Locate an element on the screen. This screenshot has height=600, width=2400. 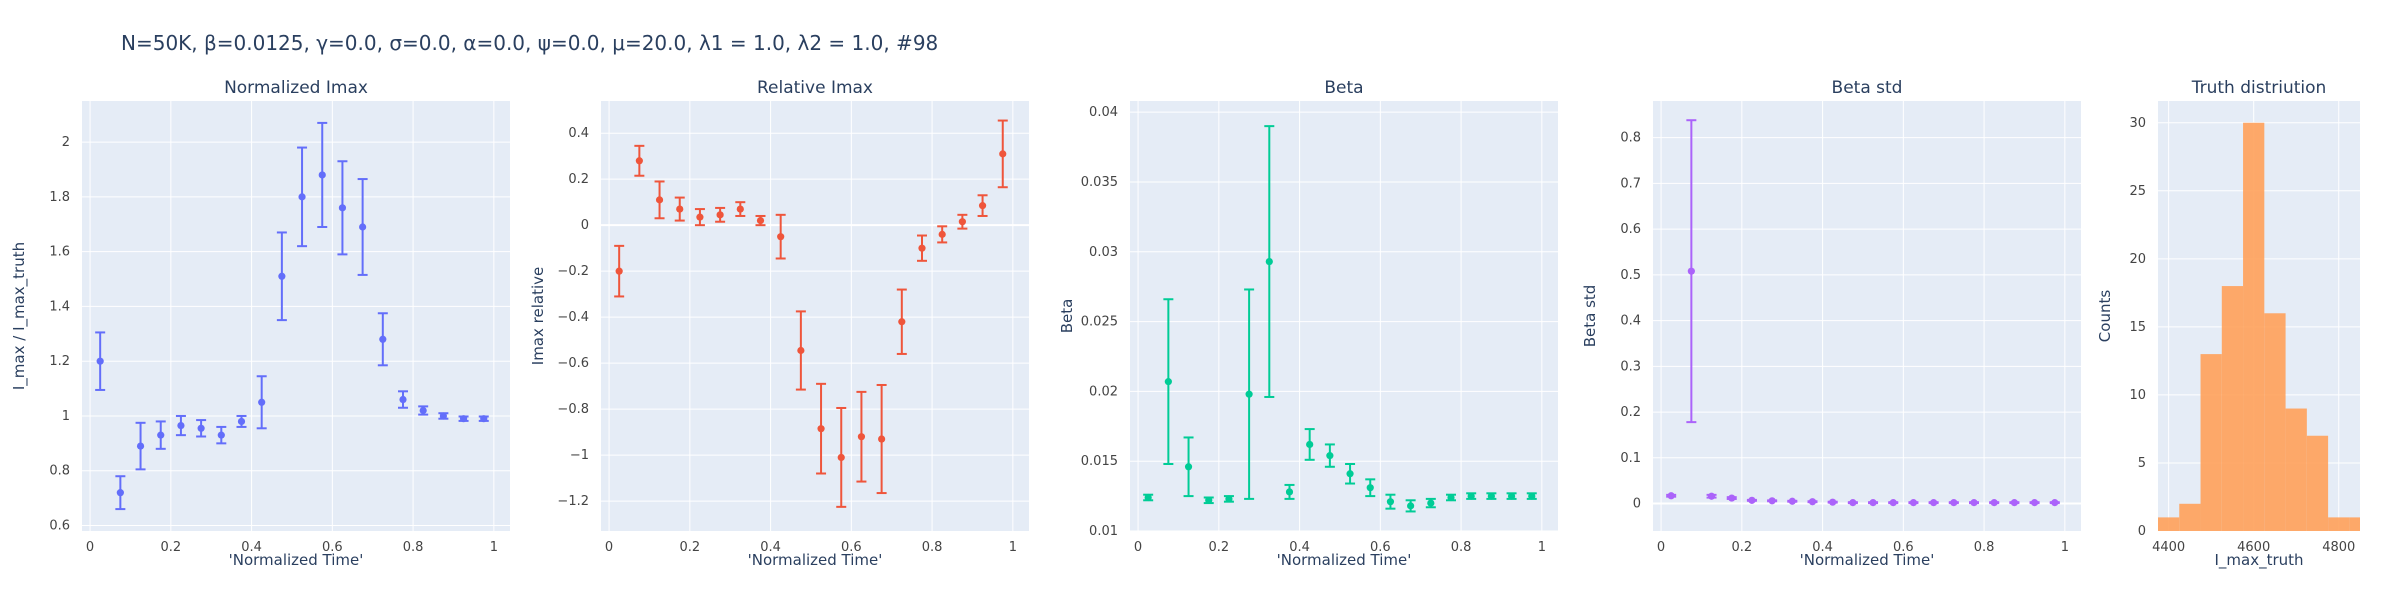
y-tick-label: 0.04 is located at coordinates (1103, 112).